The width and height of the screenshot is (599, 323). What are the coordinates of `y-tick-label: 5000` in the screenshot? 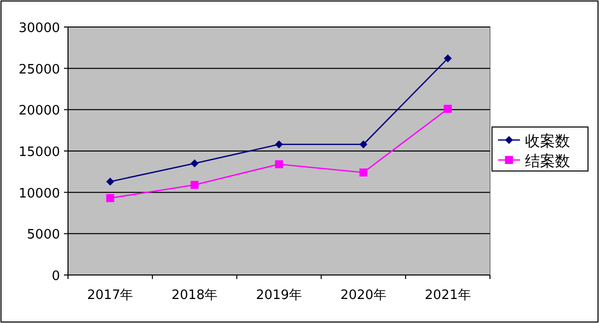 It's located at (43, 235).